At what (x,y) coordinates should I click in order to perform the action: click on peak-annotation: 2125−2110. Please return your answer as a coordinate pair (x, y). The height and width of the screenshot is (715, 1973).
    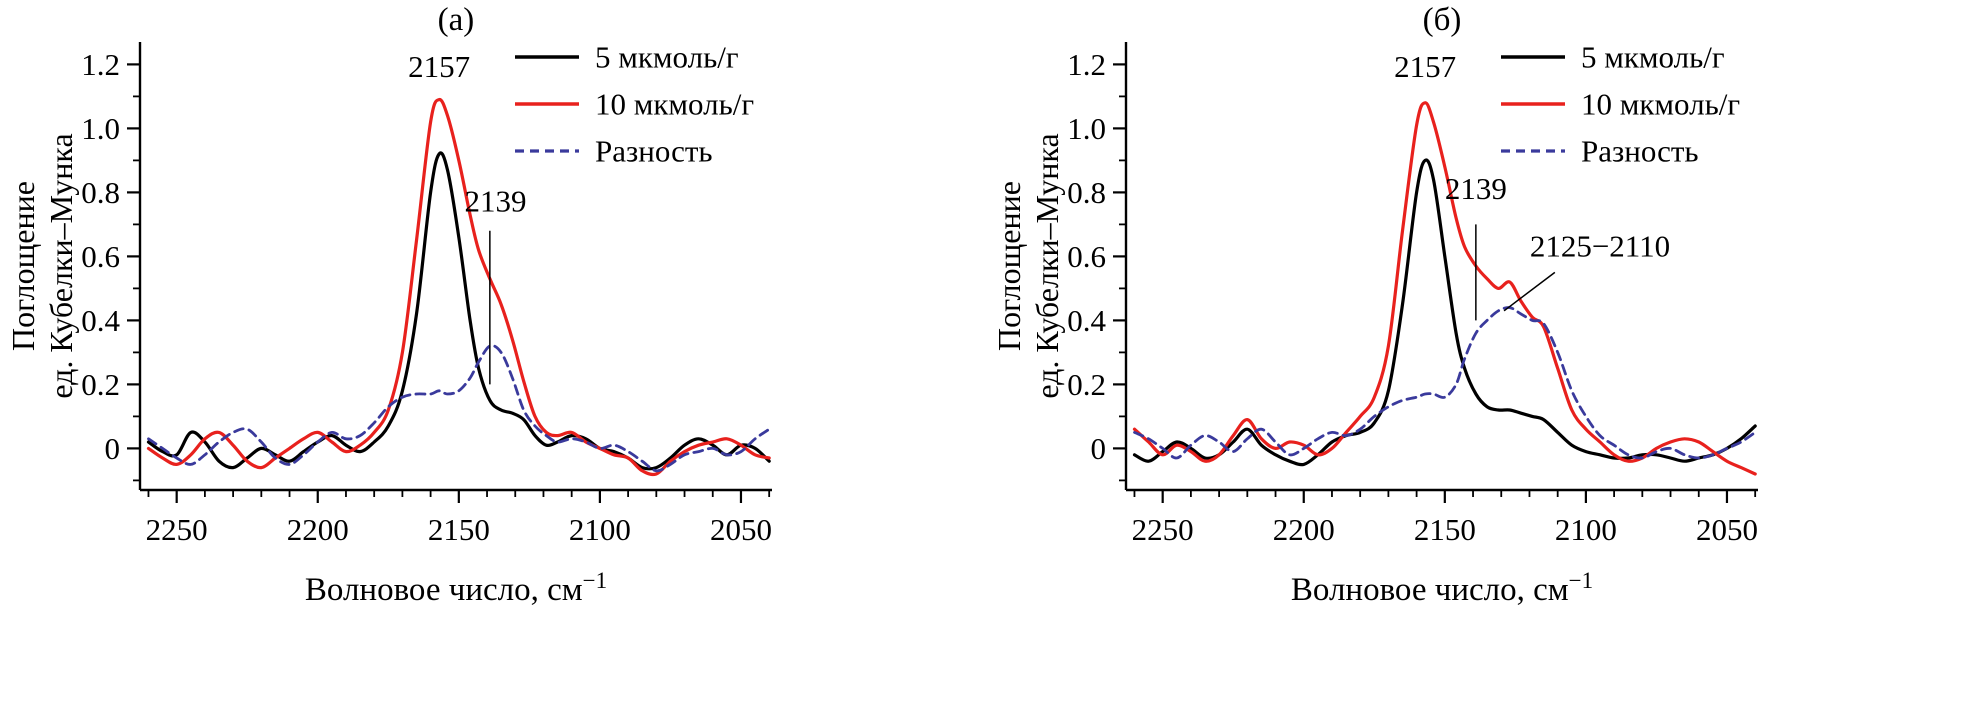
    Looking at the image, I should click on (1600, 245).